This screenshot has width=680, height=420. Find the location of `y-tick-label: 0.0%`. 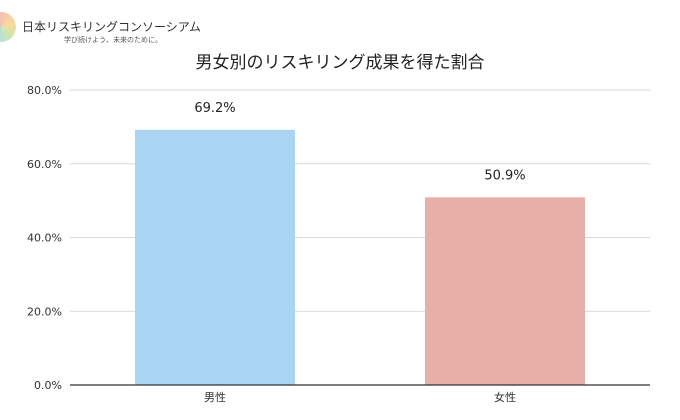

y-tick-label: 0.0% is located at coordinates (48, 385).